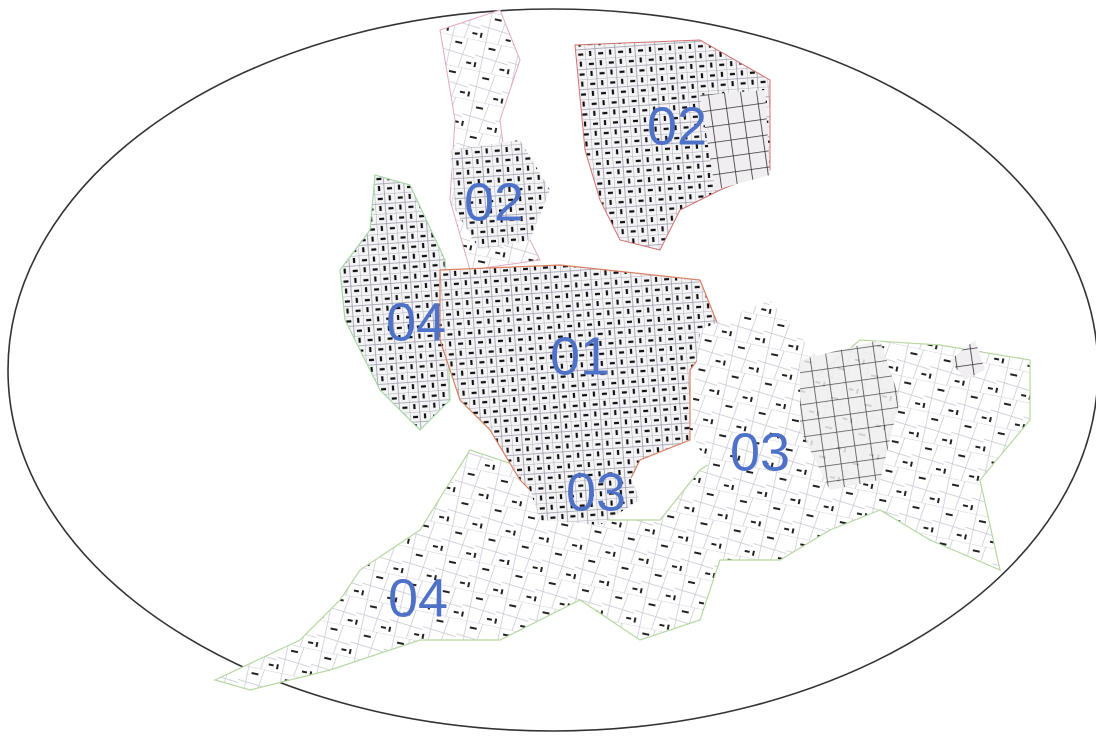 This screenshot has height=738, width=1096. Describe the element at coordinates (580, 356) in the screenshot. I see `zone-label: 01` at that location.